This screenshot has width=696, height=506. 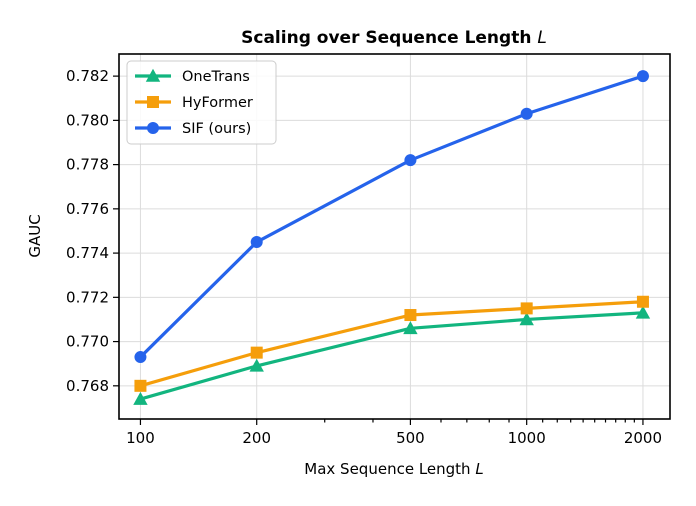 What do you see at coordinates (87, 342) in the screenshot?
I see `y-tick-label: 0.770` at bounding box center [87, 342].